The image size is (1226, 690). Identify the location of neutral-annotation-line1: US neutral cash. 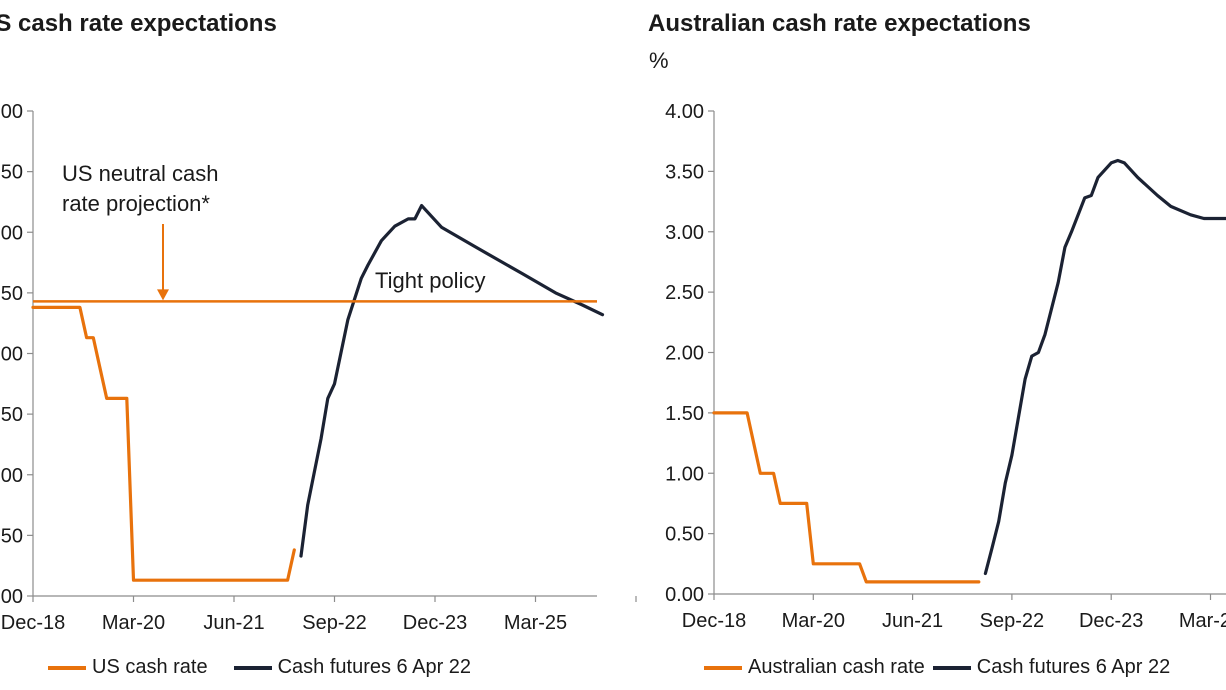
(140, 173).